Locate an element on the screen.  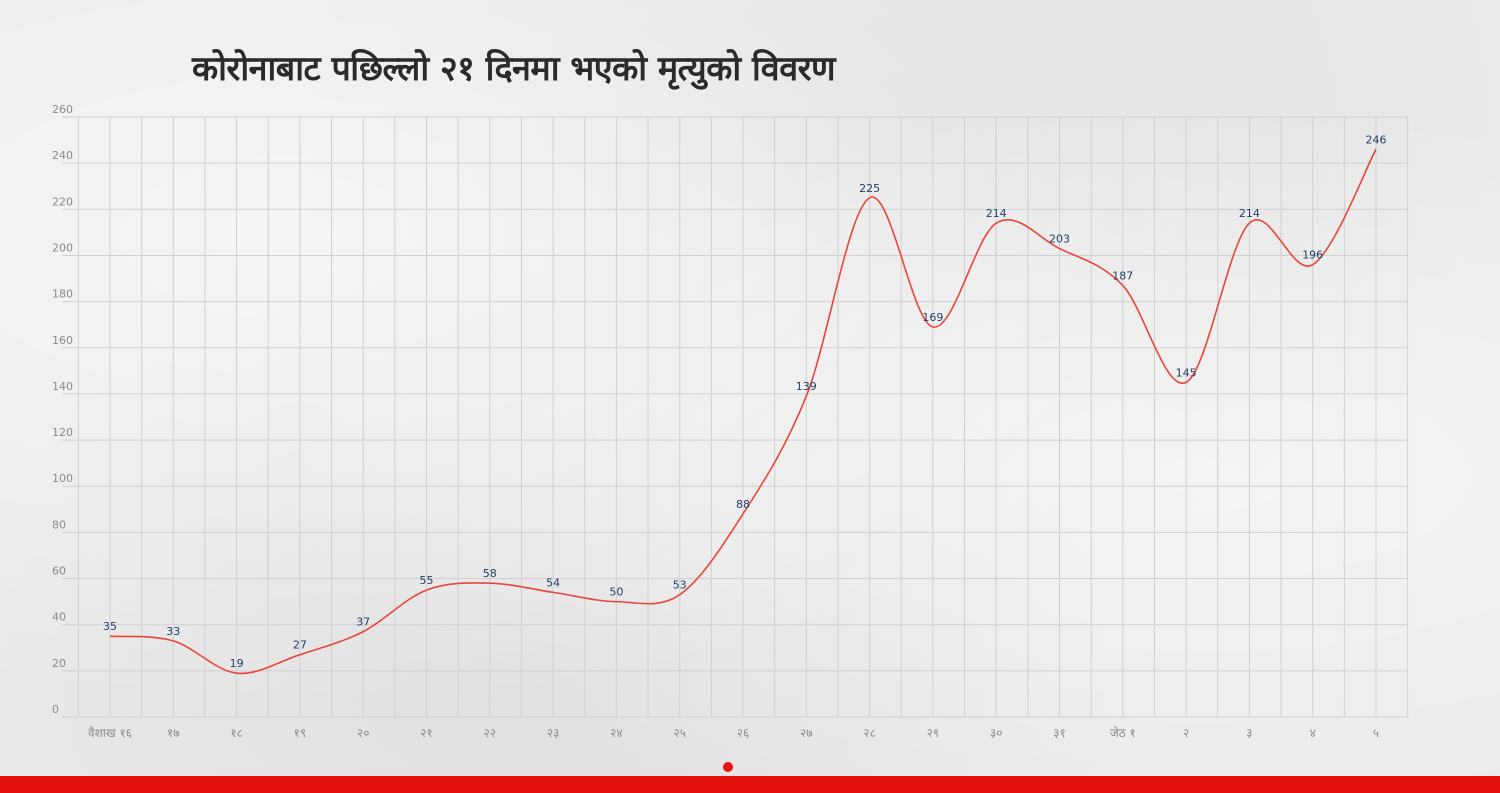
x-tick-label: जेठ १ is located at coordinates (1123, 733).